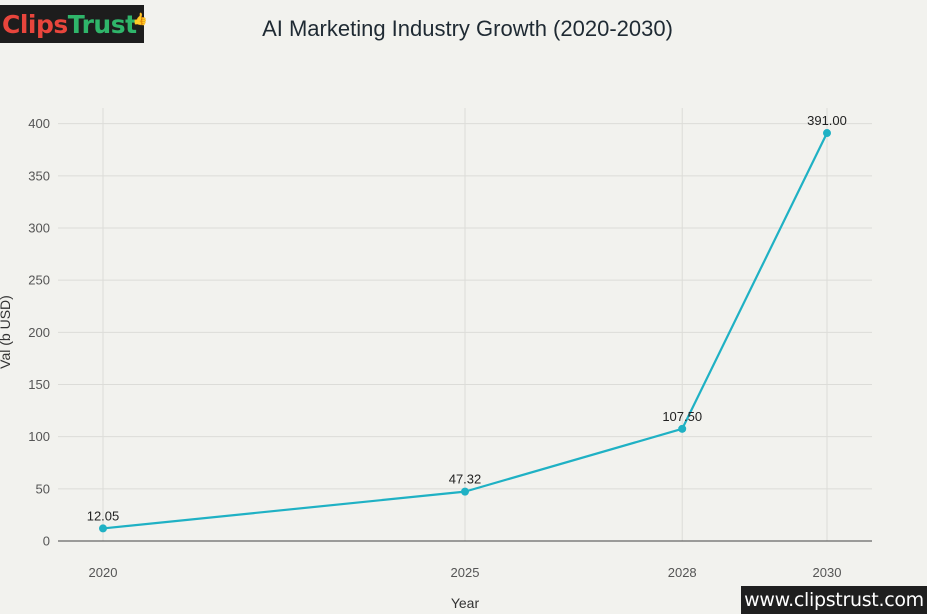 The height and width of the screenshot is (614, 927). I want to click on x-tick-label: 2020, so click(103, 572).